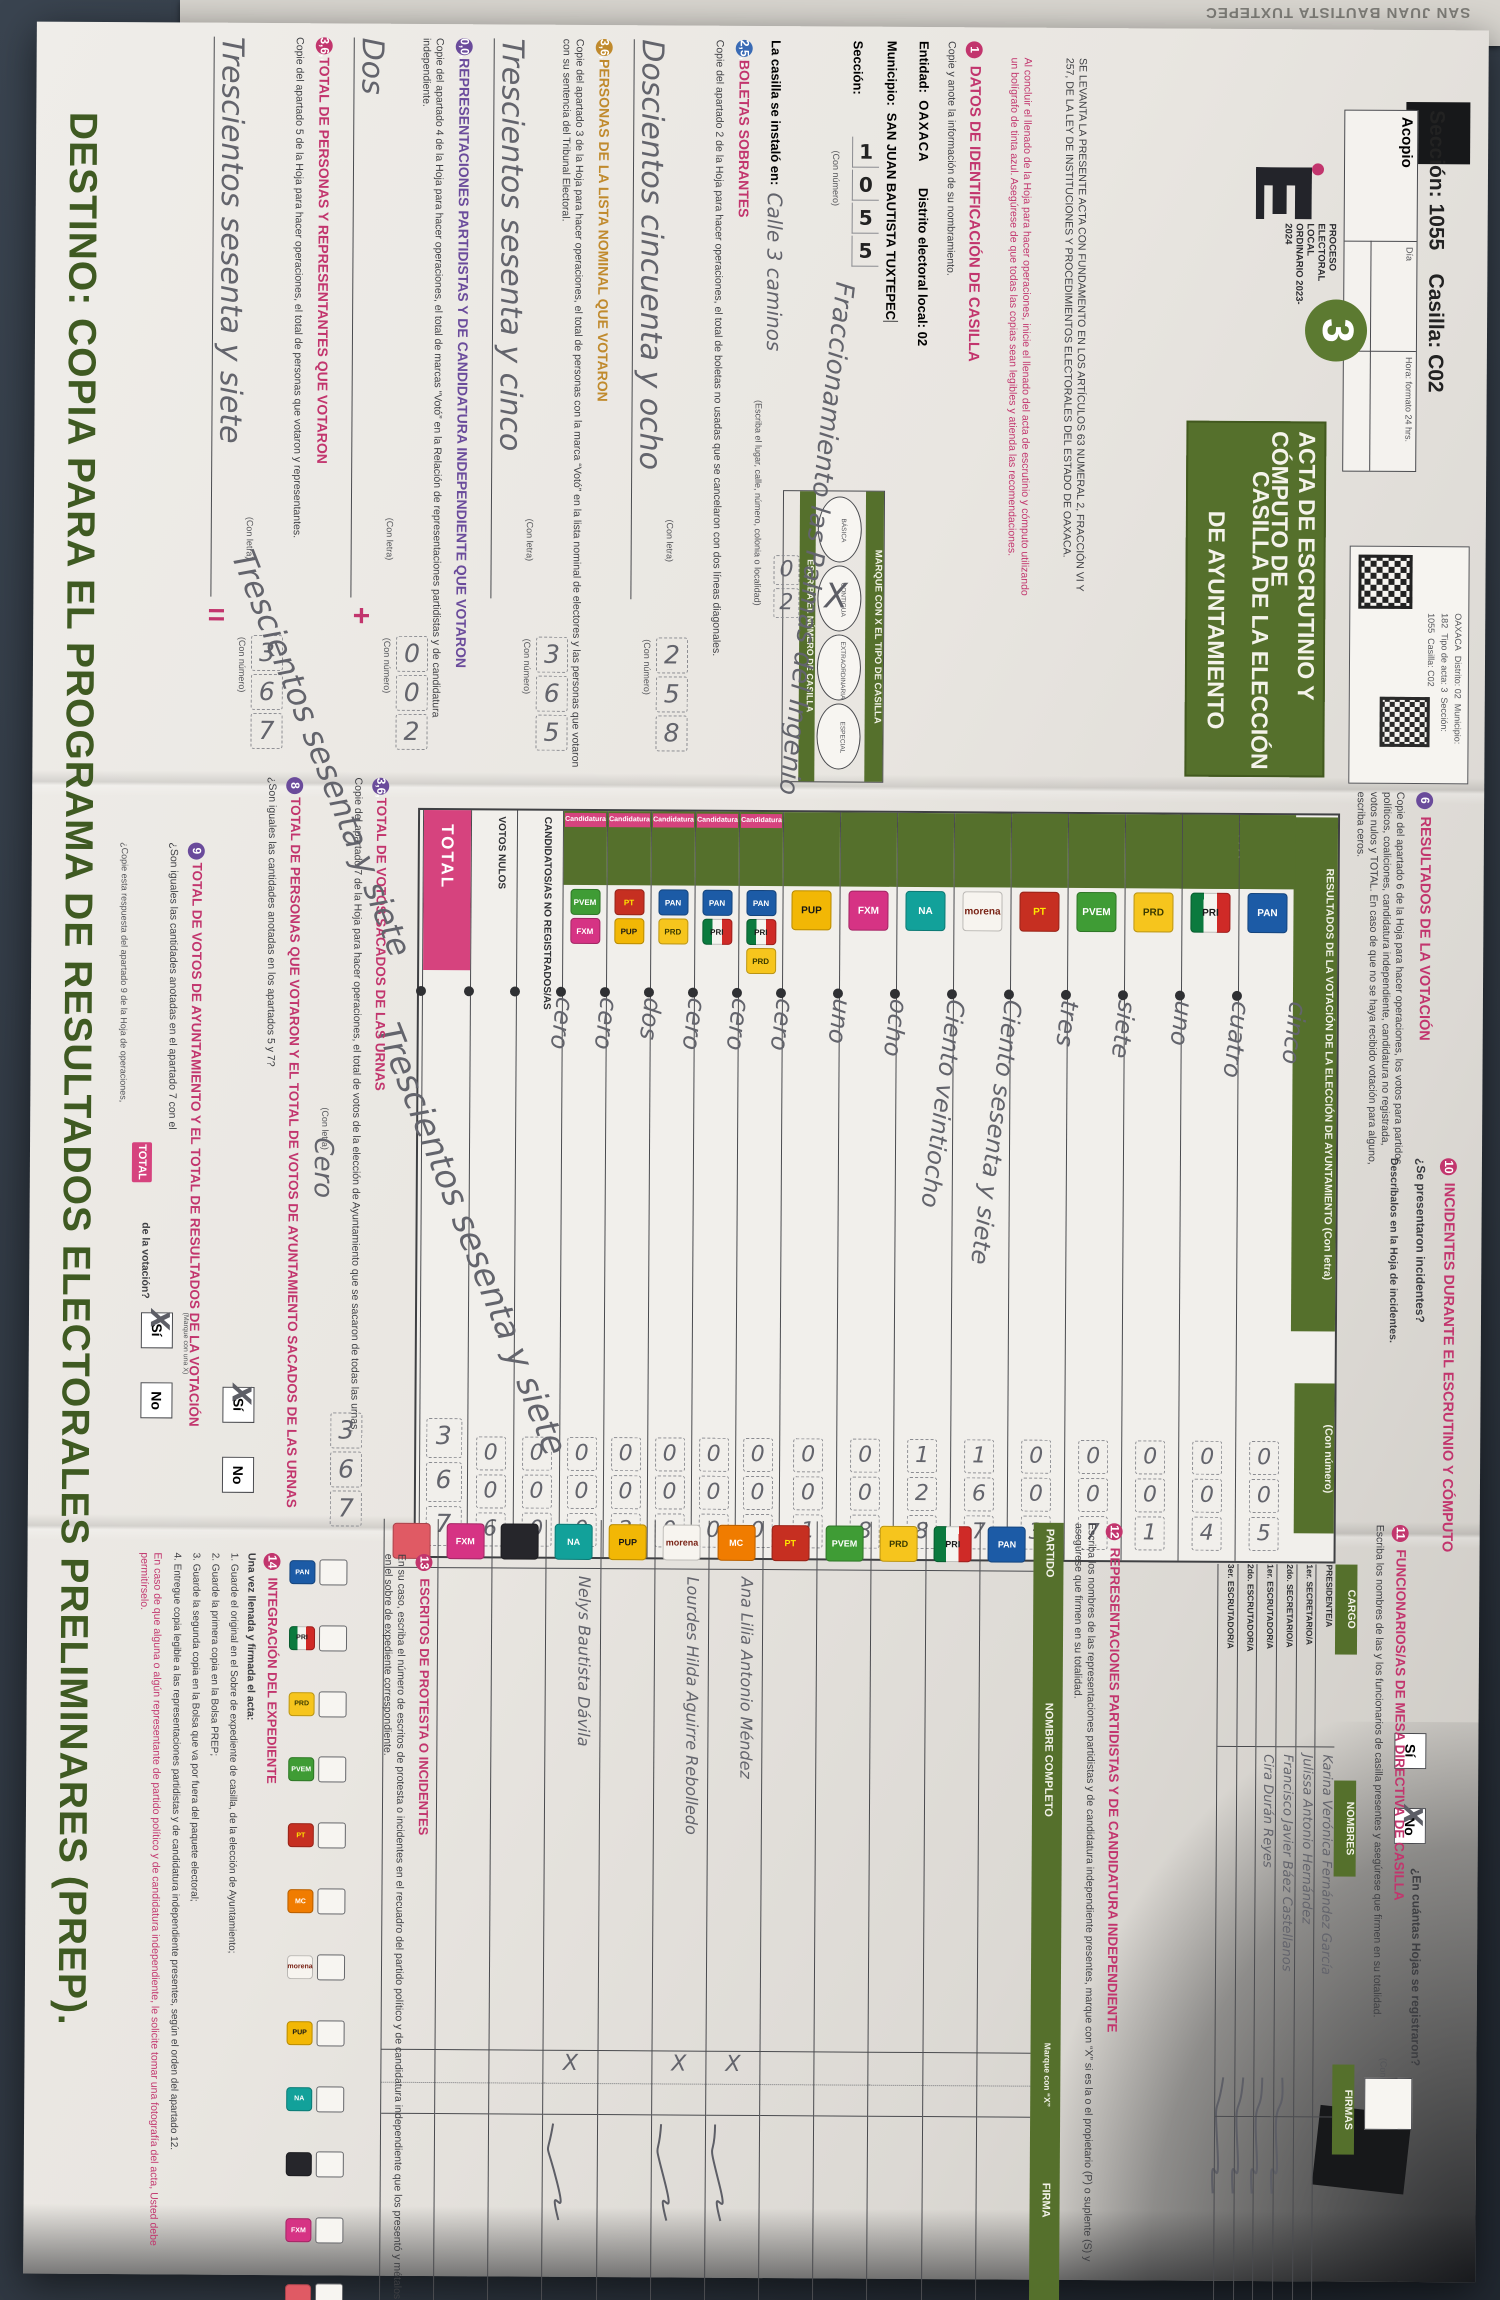 The image size is (1500, 2300). What do you see at coordinates (858, 67) in the screenshot?
I see `seccion-field-label: Sección:` at bounding box center [858, 67].